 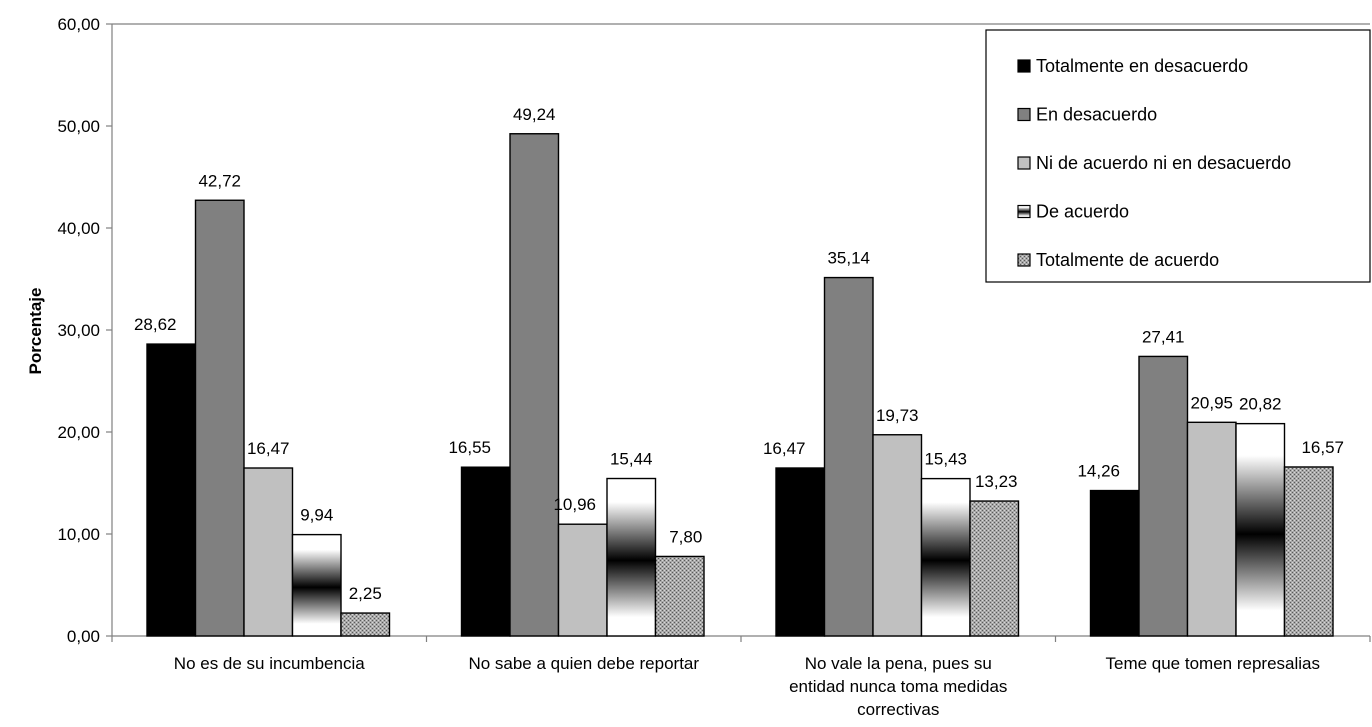 What do you see at coordinates (996, 481) in the screenshot?
I see `bar-data-label: 13,23` at bounding box center [996, 481].